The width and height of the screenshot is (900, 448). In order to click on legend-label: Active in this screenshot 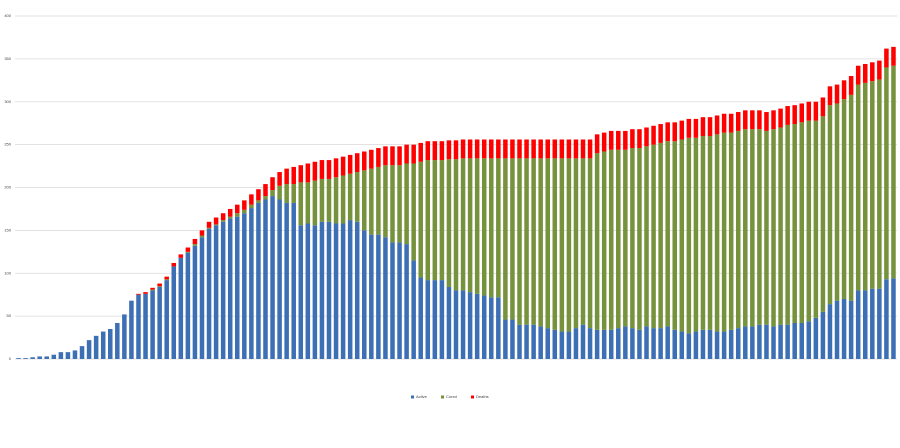, I will do `click(422, 396)`.